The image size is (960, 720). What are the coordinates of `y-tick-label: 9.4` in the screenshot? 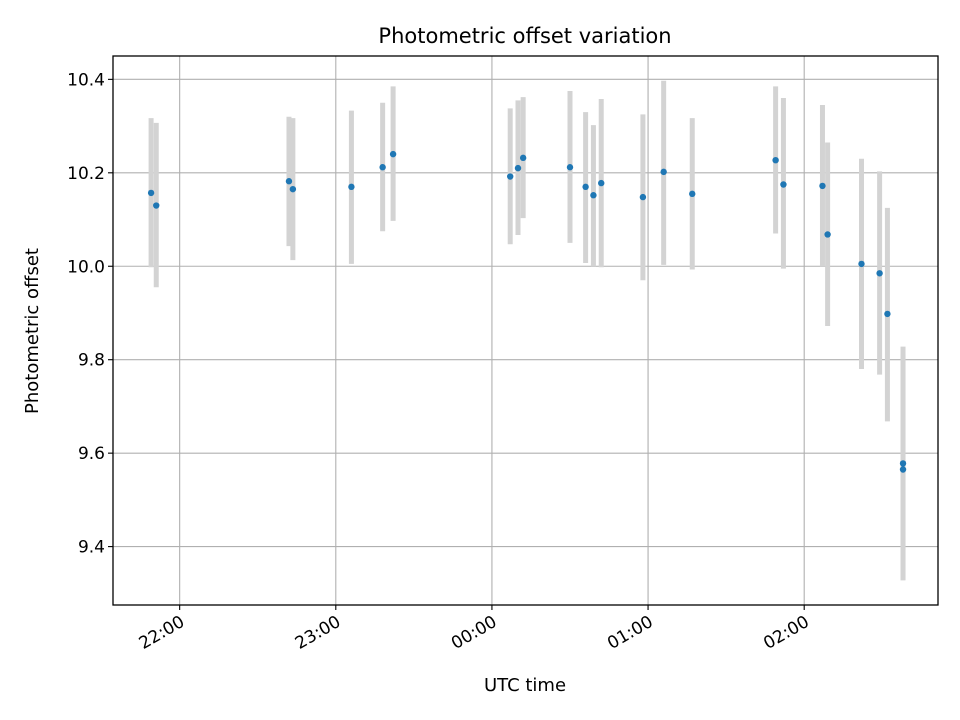 It's located at (91, 548).